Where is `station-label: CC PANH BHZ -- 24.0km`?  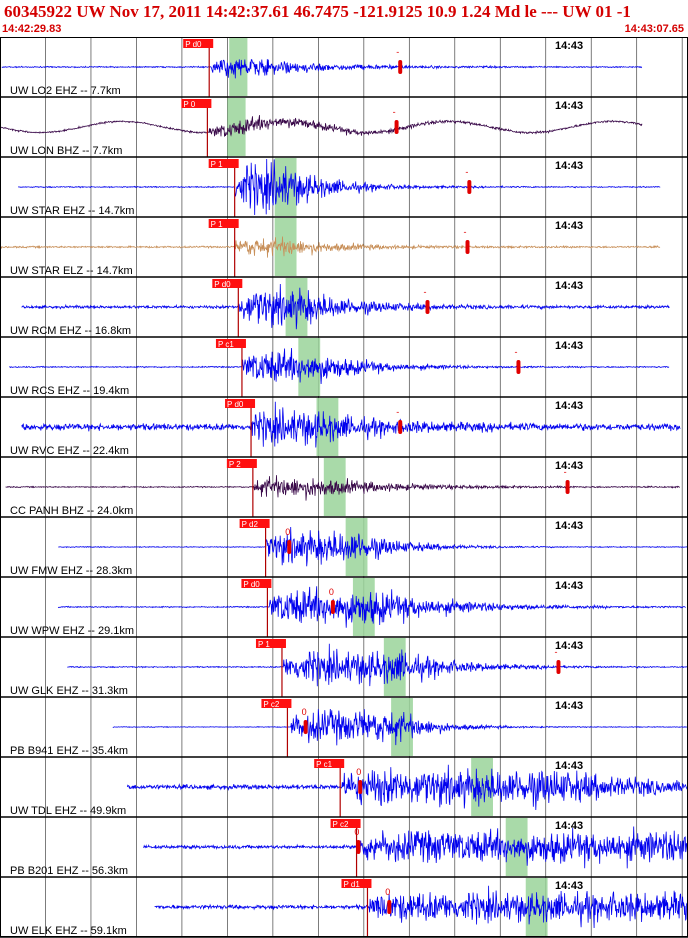
station-label: CC PANH BHZ -- 24.0km is located at coordinates (71, 511).